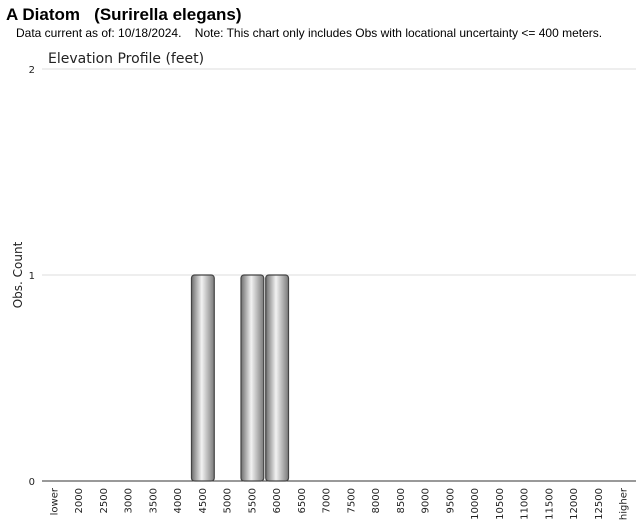 The image size is (640, 523). I want to click on x-tick-label: 6000, so click(277, 500).